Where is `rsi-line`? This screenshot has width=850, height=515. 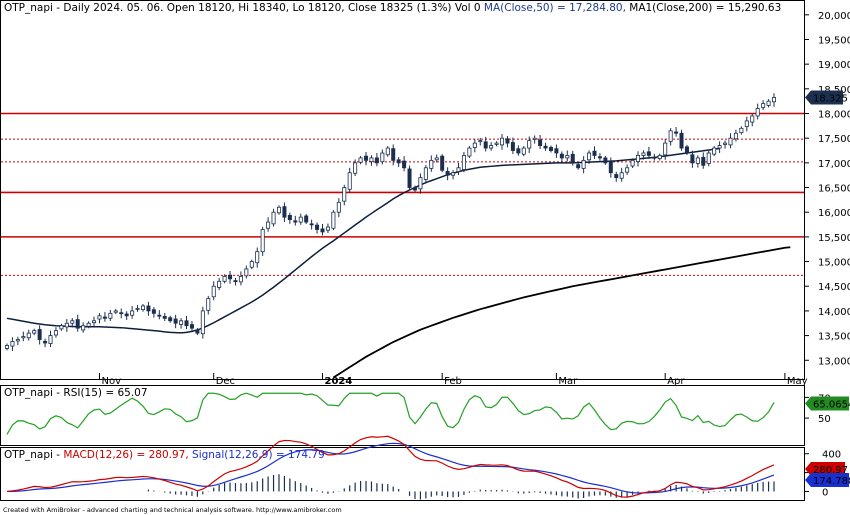 rsi-line is located at coordinates (390, 413).